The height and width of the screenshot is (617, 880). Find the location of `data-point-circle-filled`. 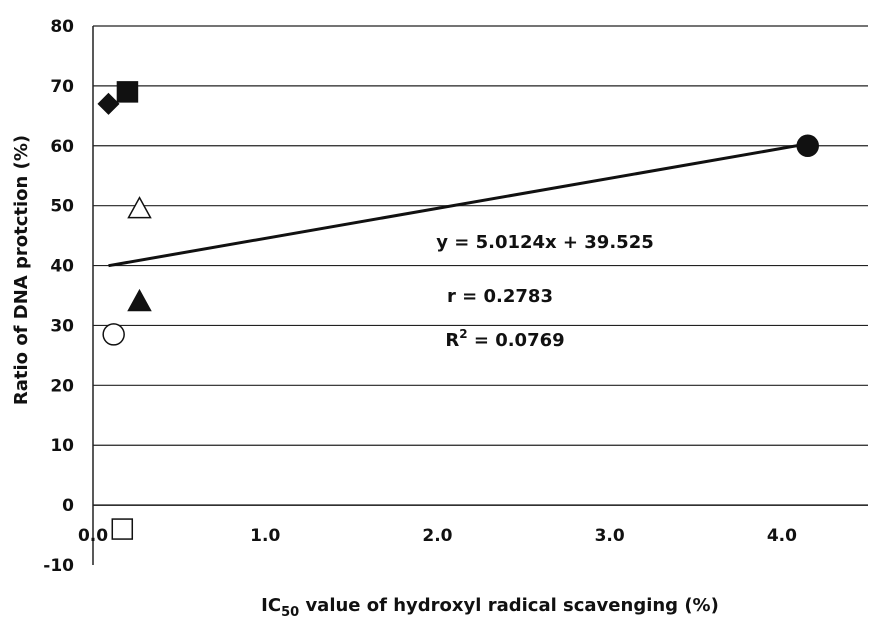

data-point-circle-filled is located at coordinates (807, 146).